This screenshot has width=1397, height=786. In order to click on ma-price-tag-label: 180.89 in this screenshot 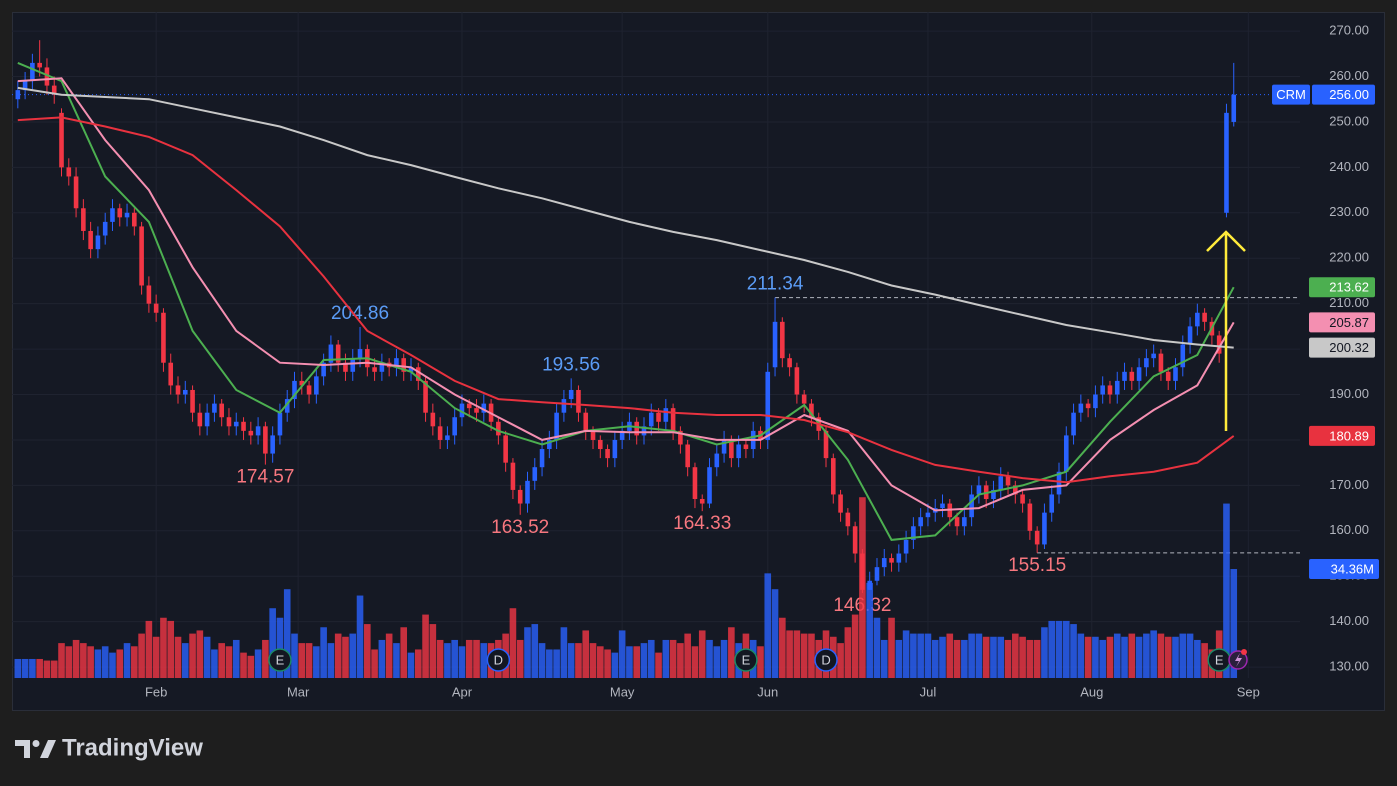, I will do `click(1349, 435)`.